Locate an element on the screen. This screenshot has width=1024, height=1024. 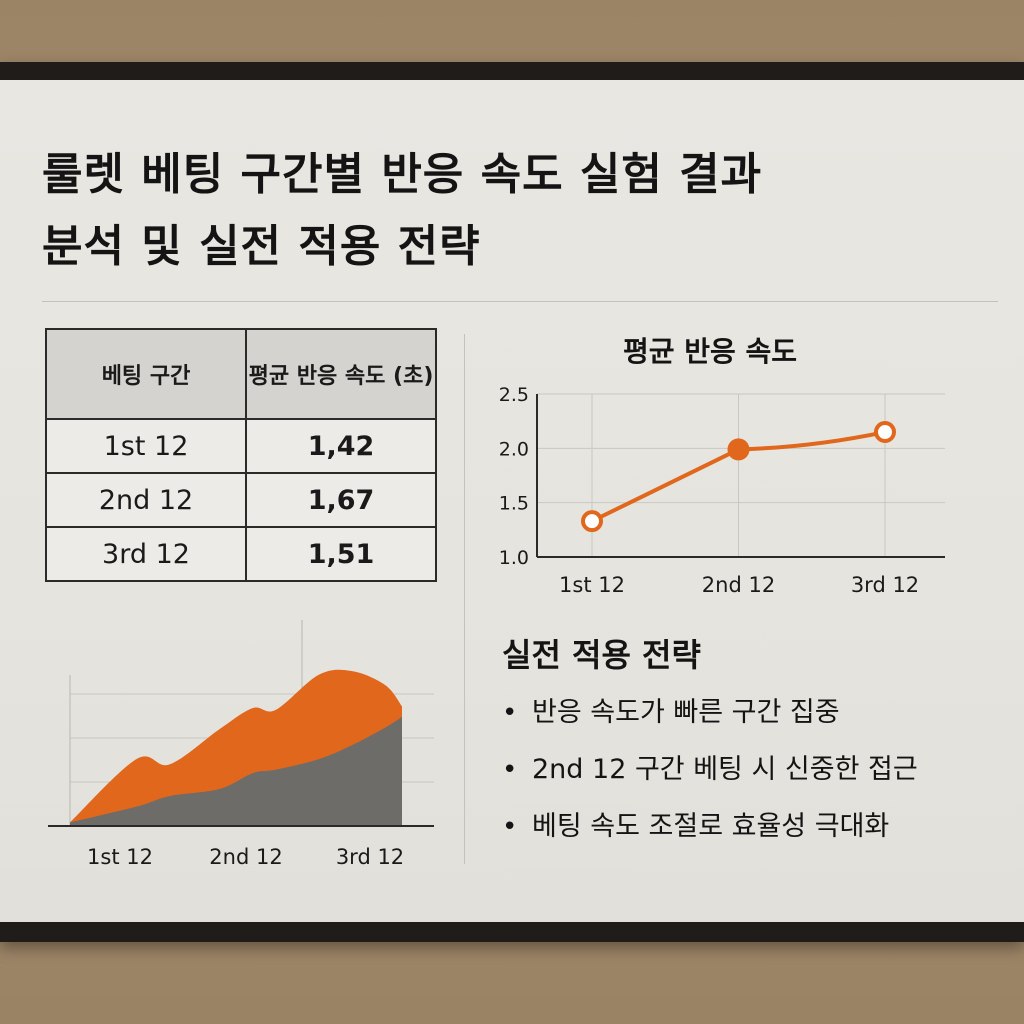
list-item: • 베팅 속도 조절로 효율성 극대화 is located at coordinates (710, 832).